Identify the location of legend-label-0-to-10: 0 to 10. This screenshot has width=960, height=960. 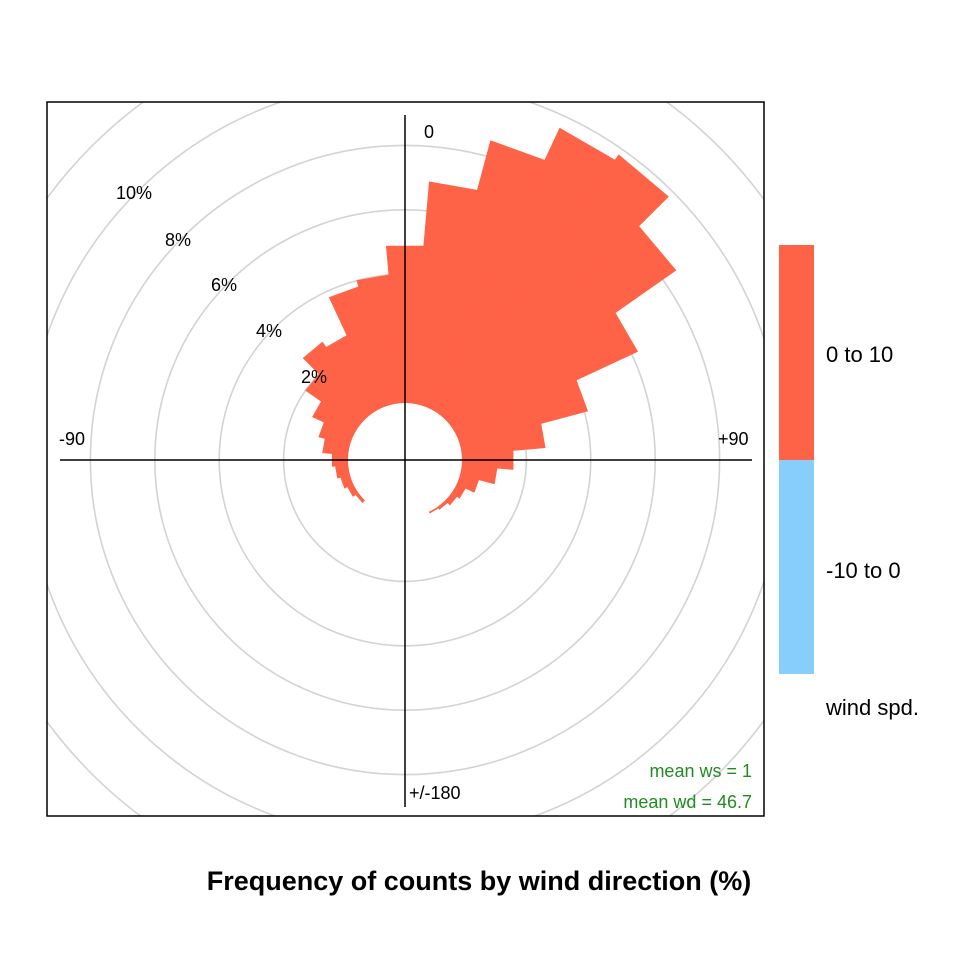
(859, 354).